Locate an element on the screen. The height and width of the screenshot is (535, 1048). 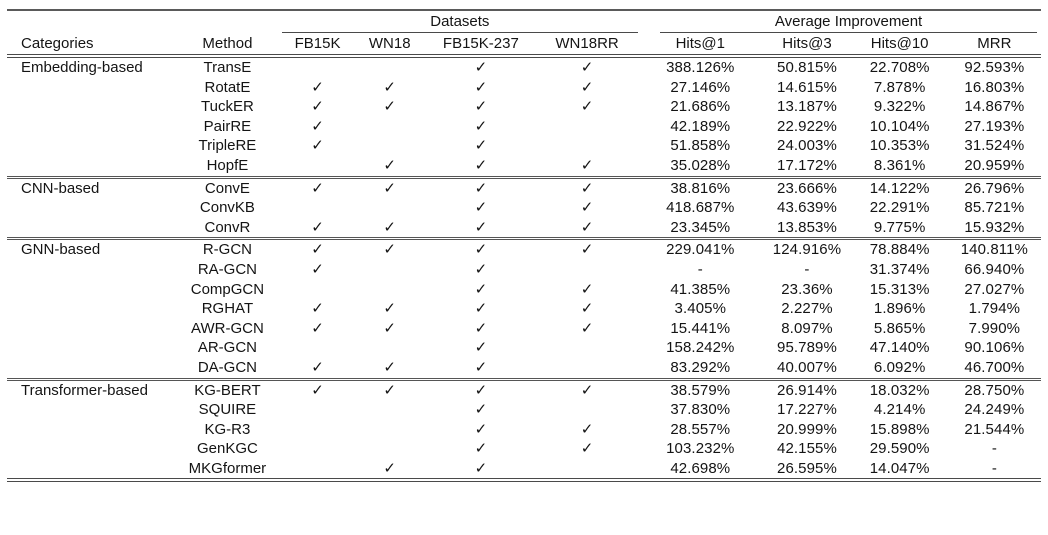
value-cell: 124.916% is located at coordinates (807, 248).